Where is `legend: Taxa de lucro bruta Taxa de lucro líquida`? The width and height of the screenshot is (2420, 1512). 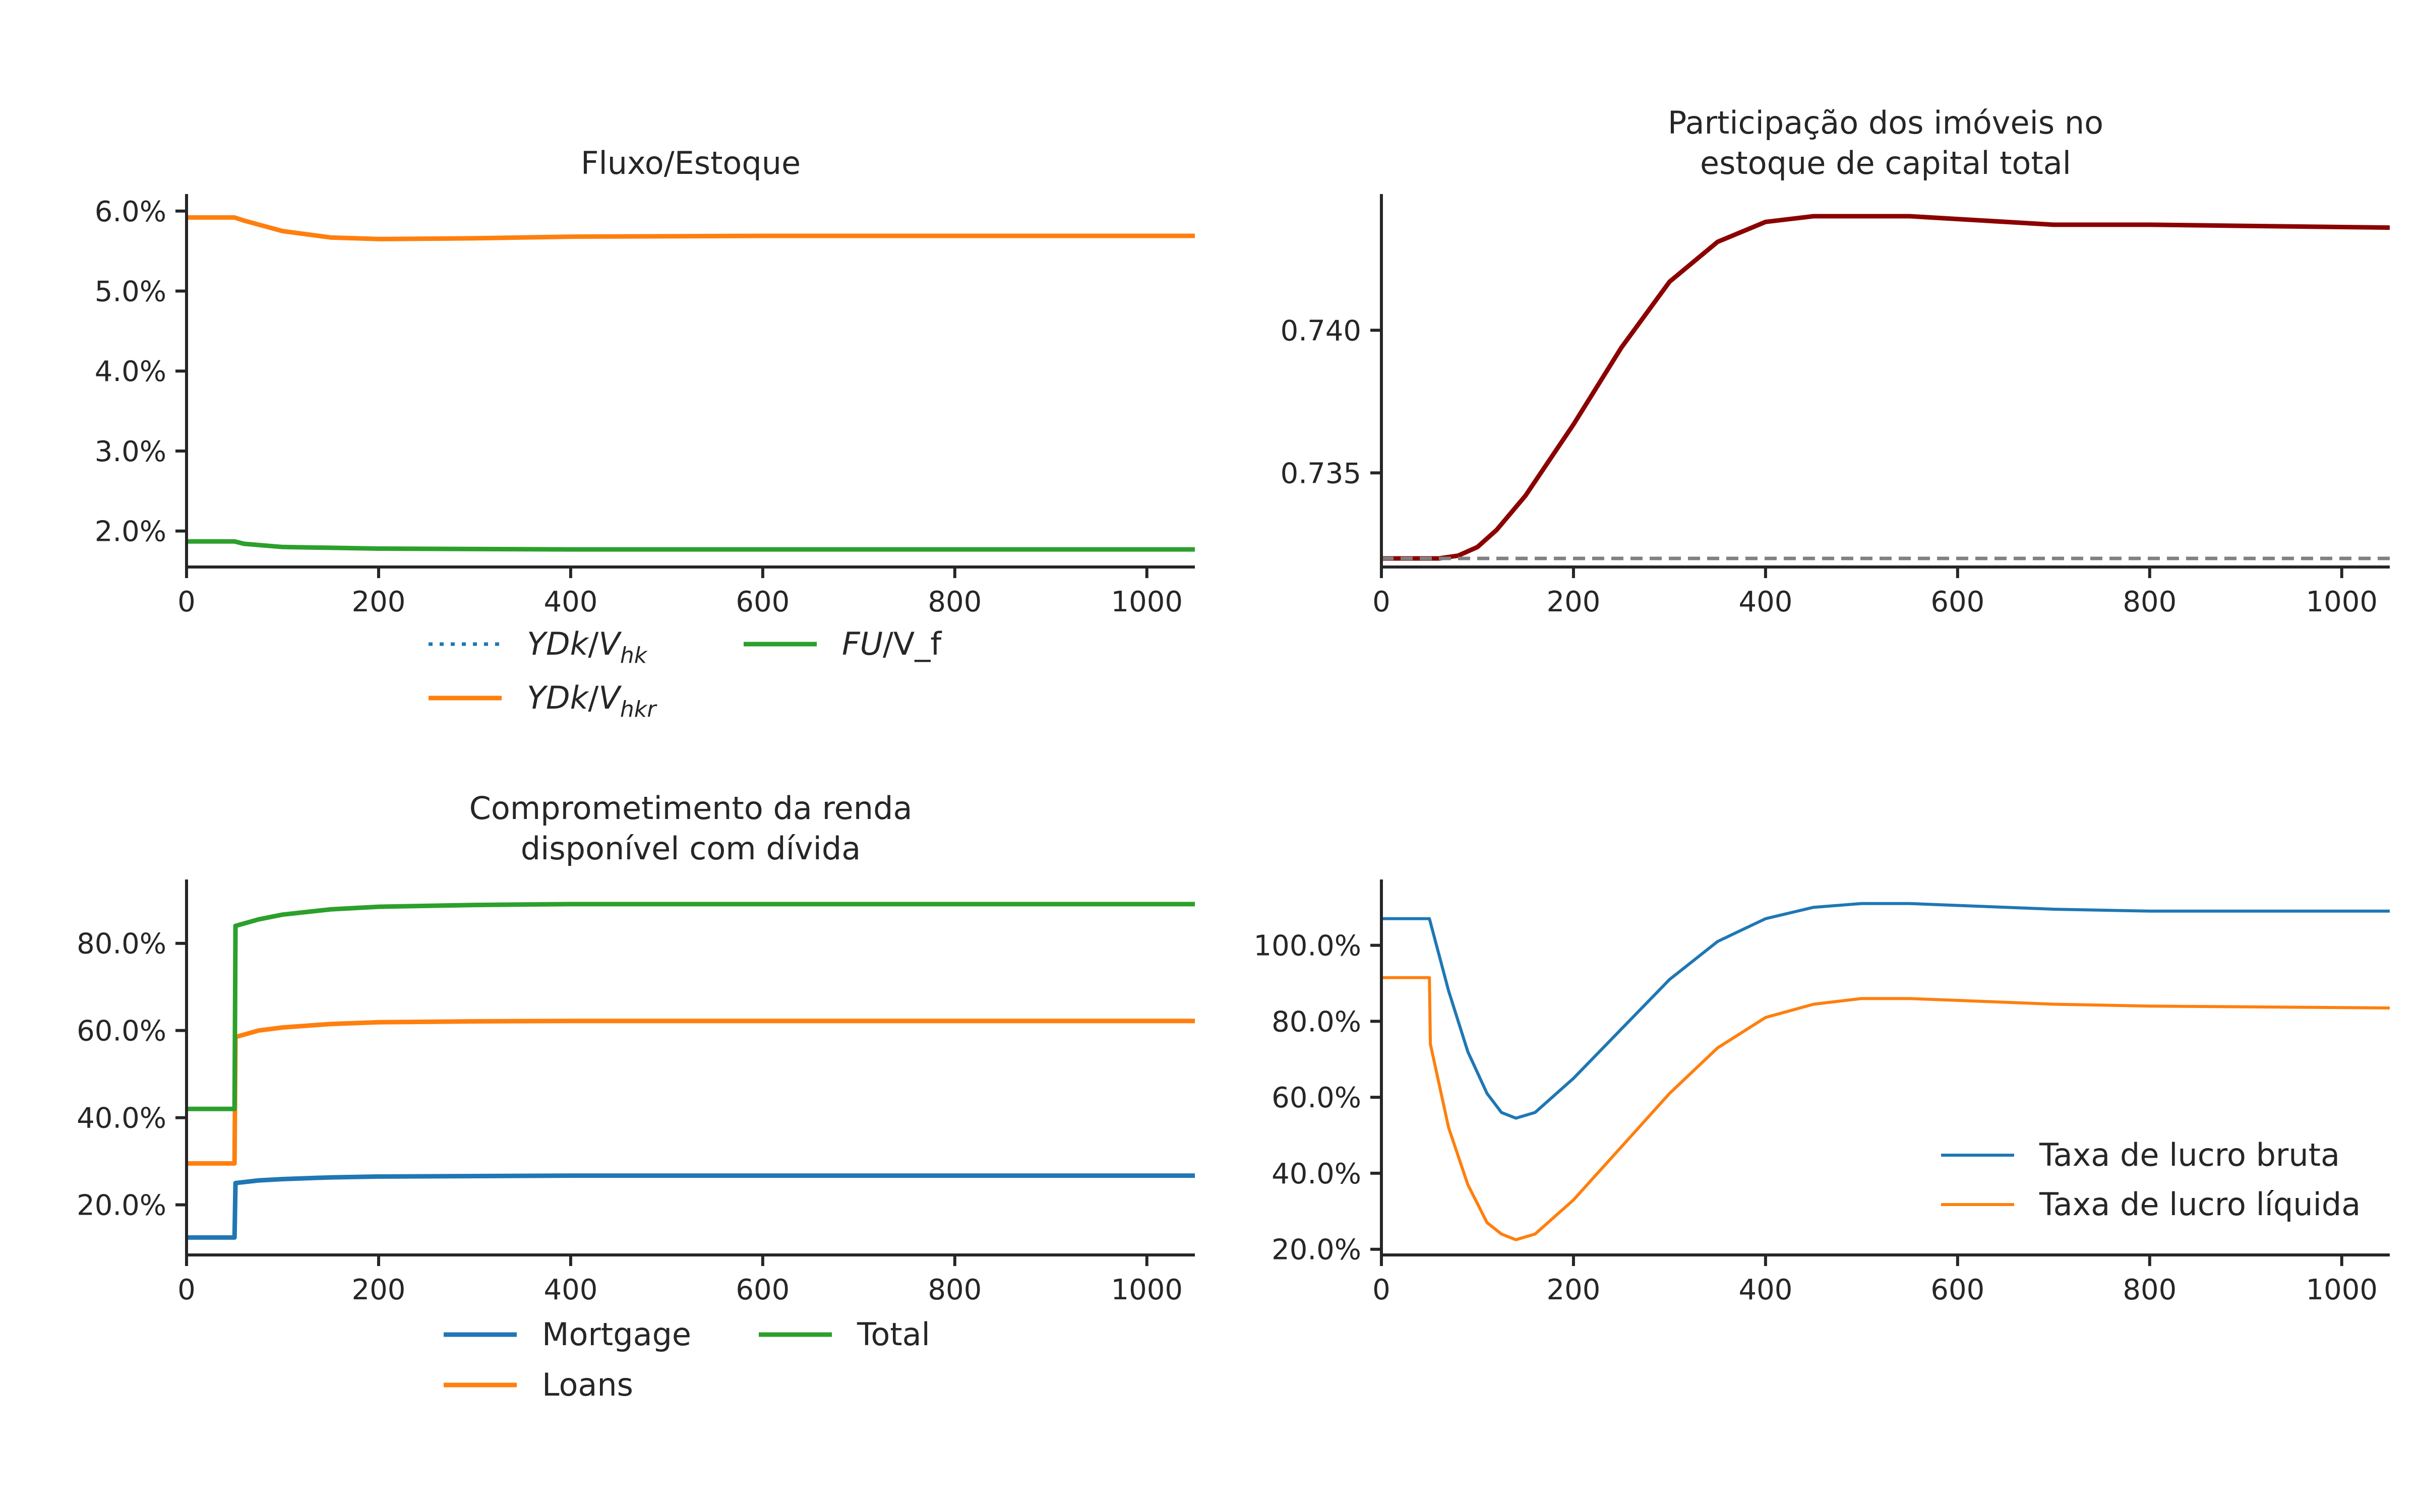
legend: Taxa de lucro bruta Taxa de lucro líquida is located at coordinates (2151, 1180).